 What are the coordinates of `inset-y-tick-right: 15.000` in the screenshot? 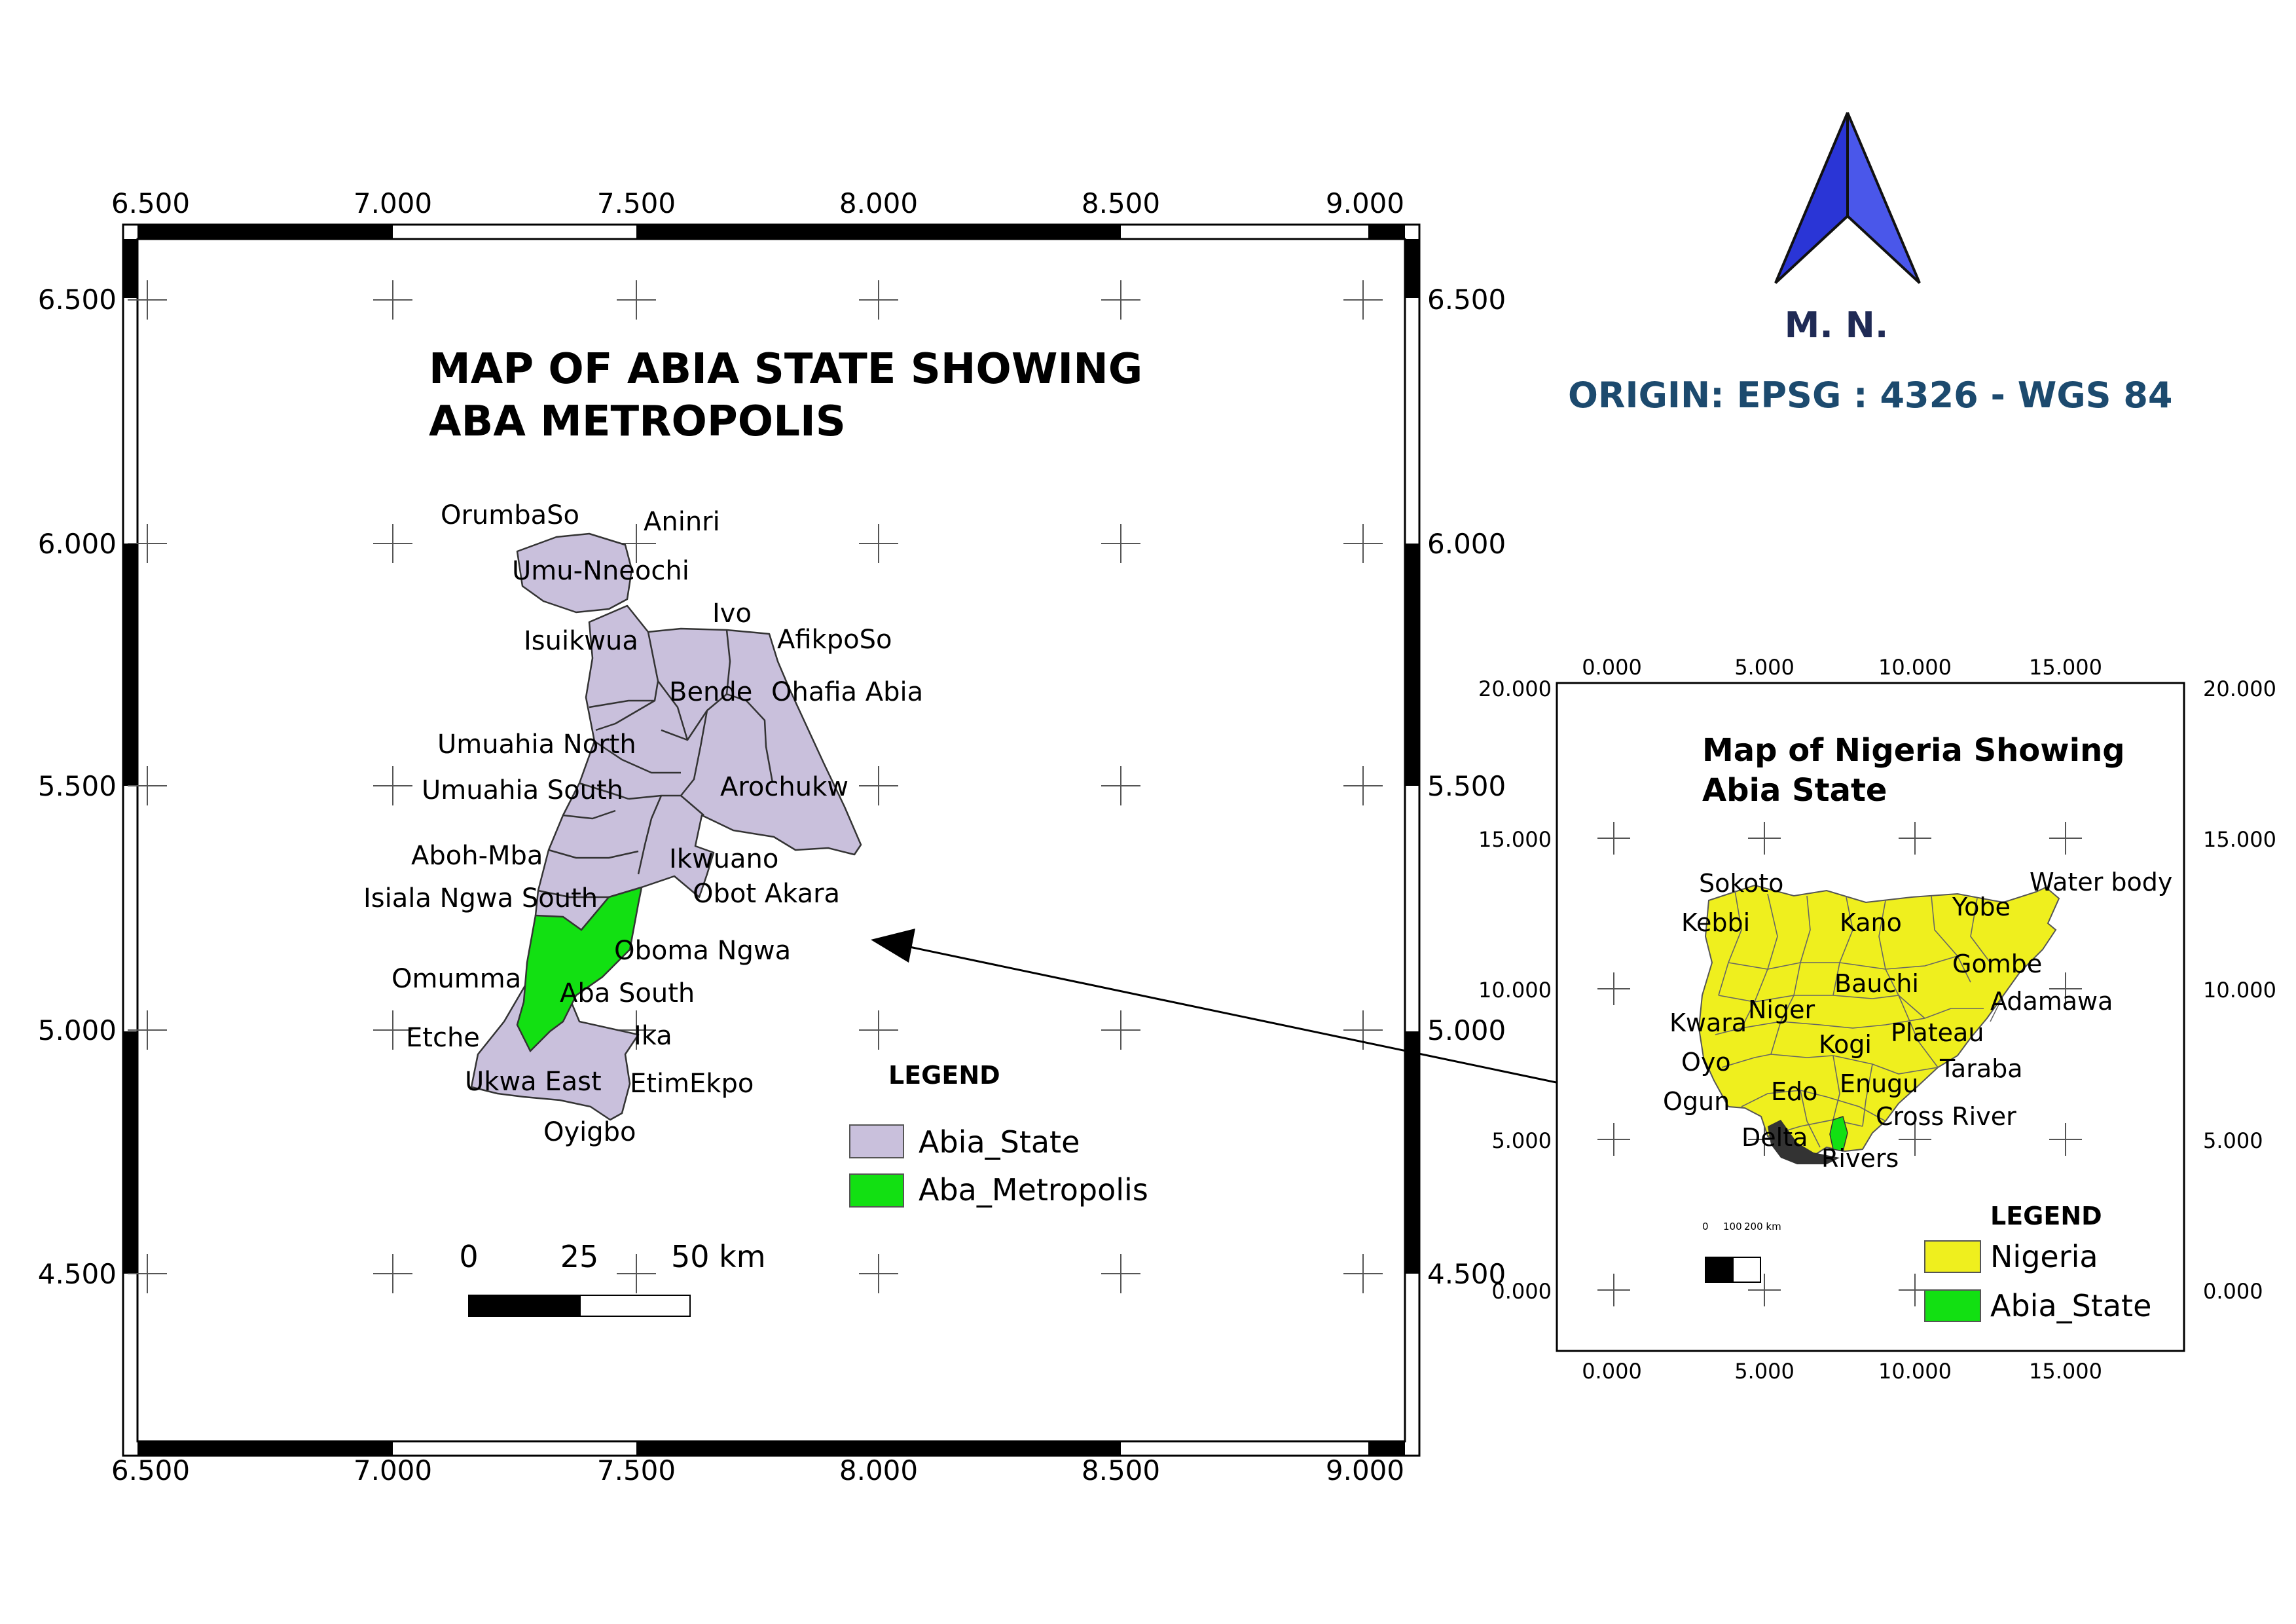 It's located at (2239, 839).